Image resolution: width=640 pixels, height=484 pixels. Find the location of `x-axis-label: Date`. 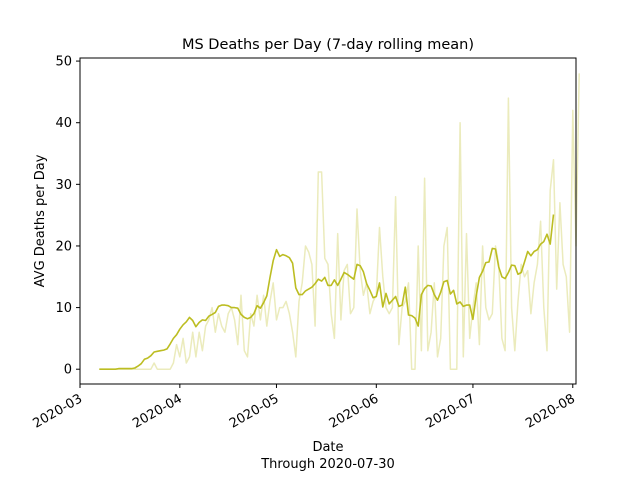

x-axis-label: Date is located at coordinates (327, 447).